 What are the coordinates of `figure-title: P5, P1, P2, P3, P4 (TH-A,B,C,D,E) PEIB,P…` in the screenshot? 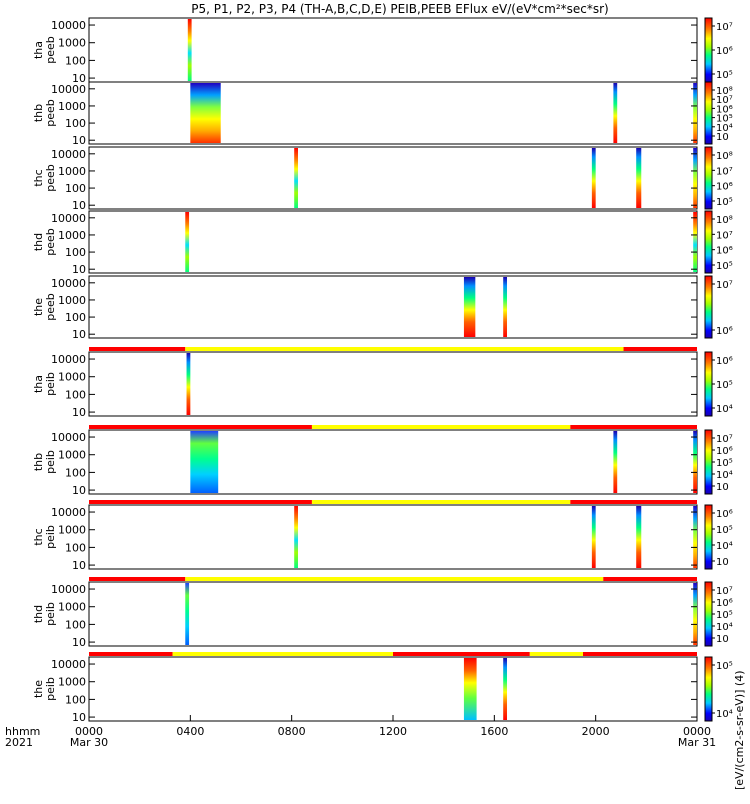 It's located at (399, 9).